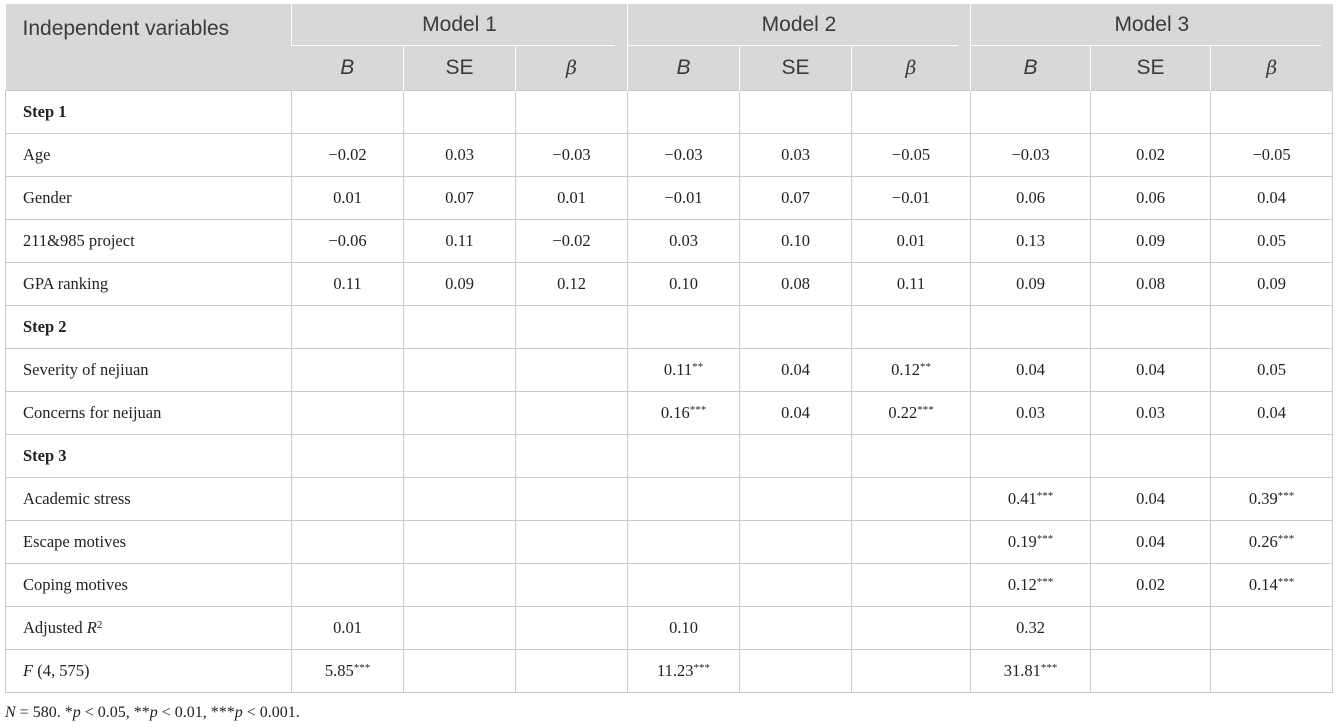 The height and width of the screenshot is (727, 1337). What do you see at coordinates (1031, 671) in the screenshot?
I see `table-cell: 31.81***` at bounding box center [1031, 671].